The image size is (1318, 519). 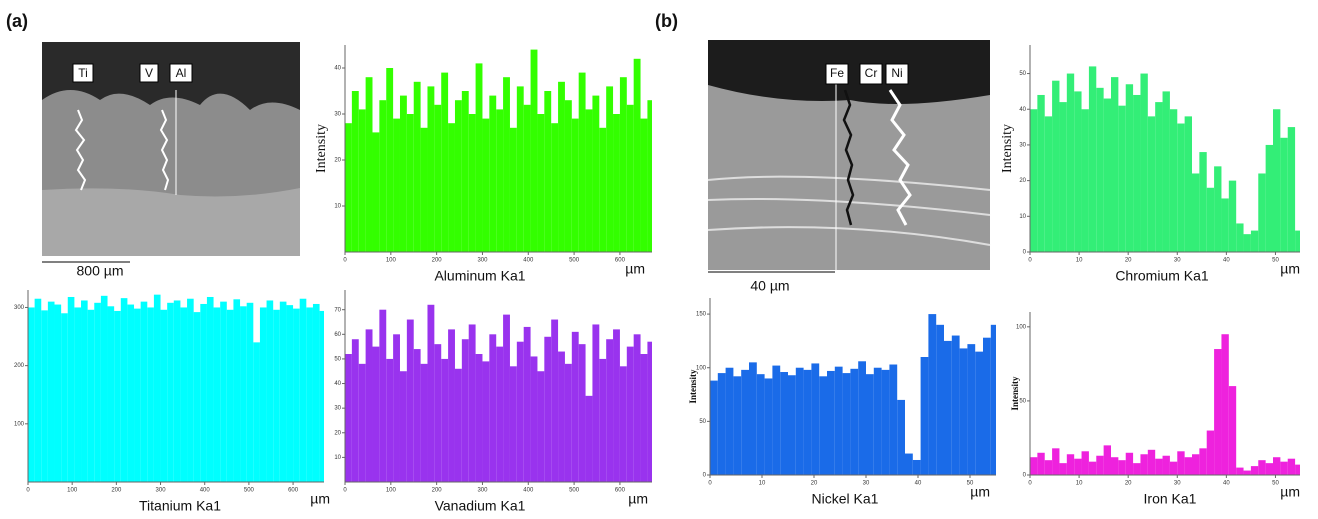 I want to click on sem-image: Ti V Al 800 µm, so click(x=171, y=160).